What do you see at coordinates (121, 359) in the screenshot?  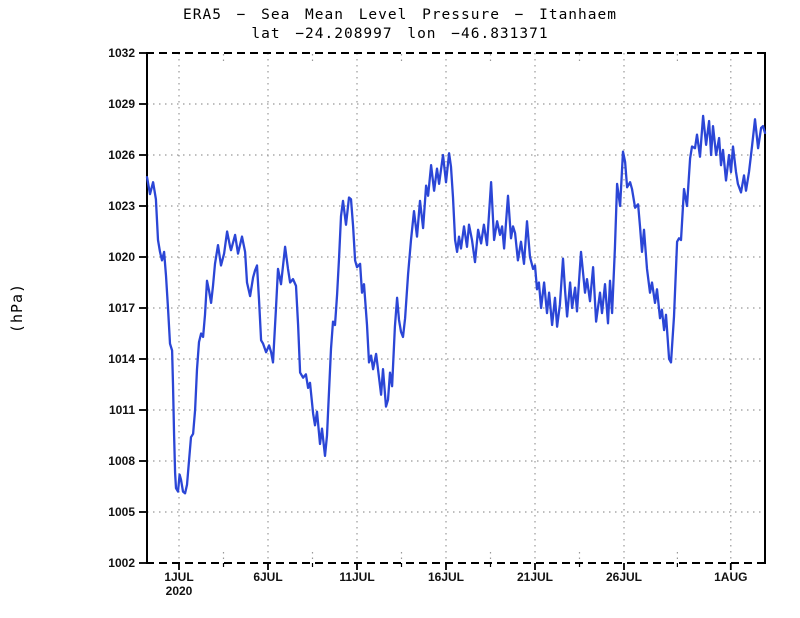 I see `y-tick-label: 1014` at bounding box center [121, 359].